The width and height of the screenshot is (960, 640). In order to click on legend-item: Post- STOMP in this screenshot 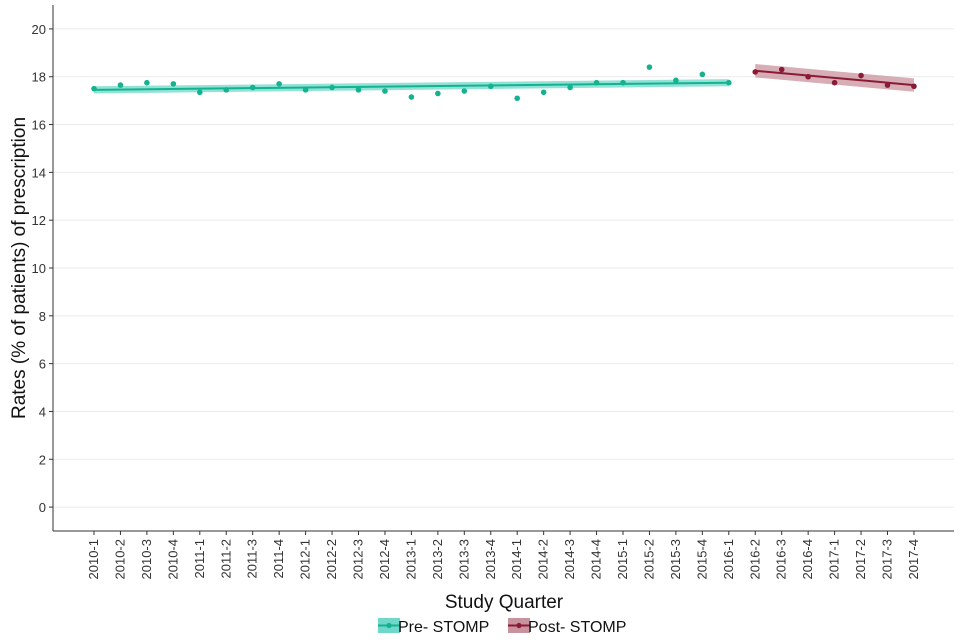, I will do `click(567, 627)`.